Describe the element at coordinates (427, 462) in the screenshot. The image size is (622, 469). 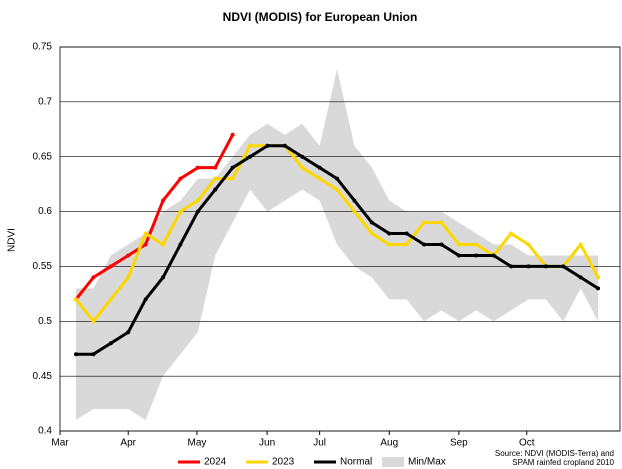
I see `legend-label: Min/Max` at that location.